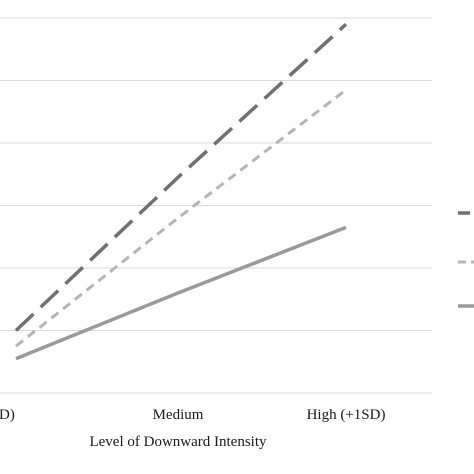  What do you see at coordinates (7, 415) in the screenshot?
I see `x-tick-label: (-1SD)` at bounding box center [7, 415].